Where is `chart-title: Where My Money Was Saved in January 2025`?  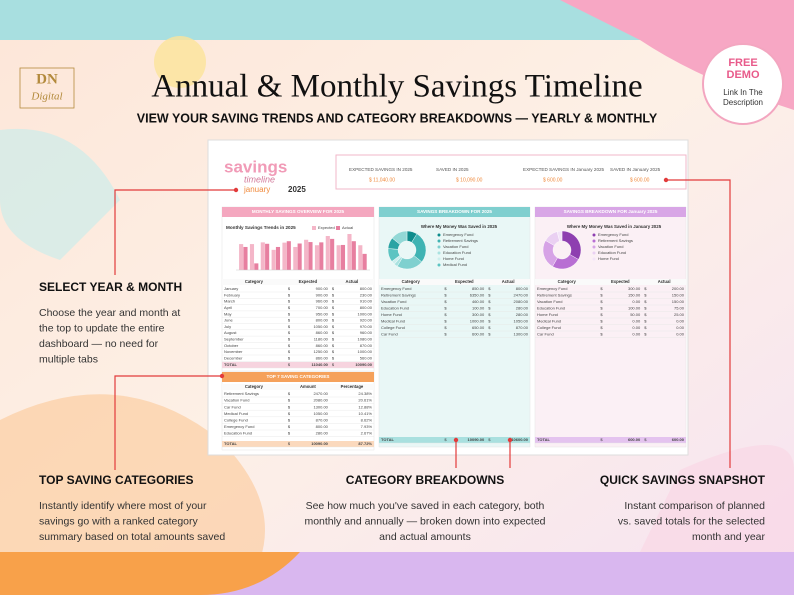 chart-title: Where My Money Was Saved in January 2025 is located at coordinates (614, 226).